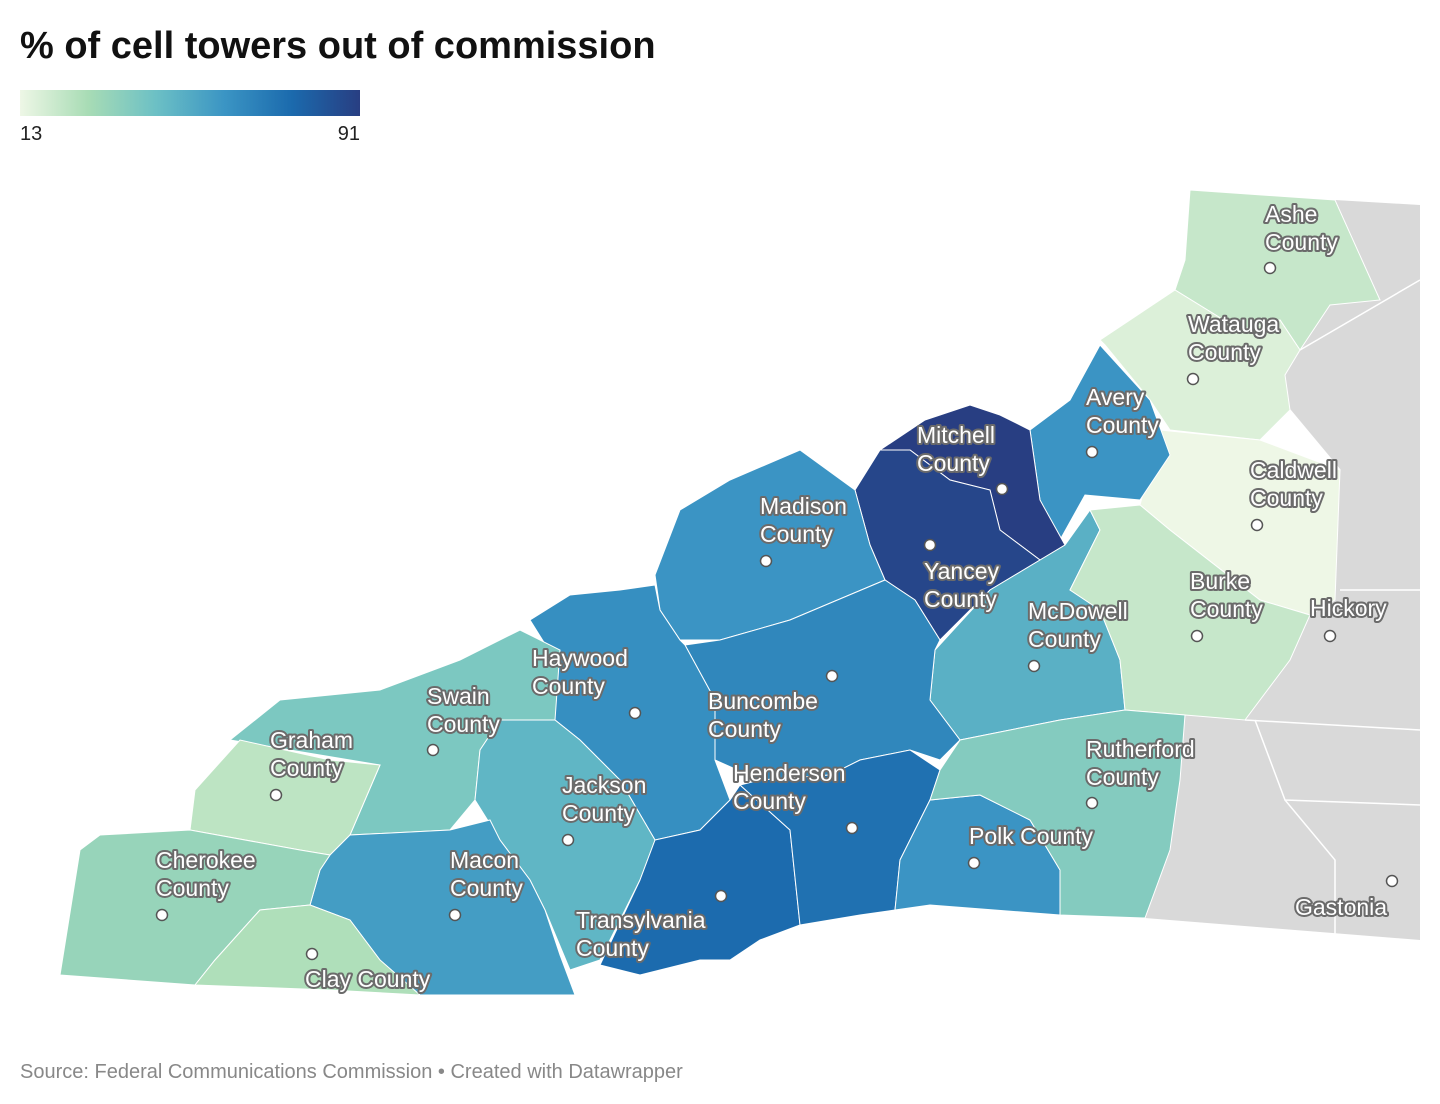 The height and width of the screenshot is (1104, 1440). Describe the element at coordinates (1078, 625) in the screenshot. I see `county-label: McDowell County` at that location.